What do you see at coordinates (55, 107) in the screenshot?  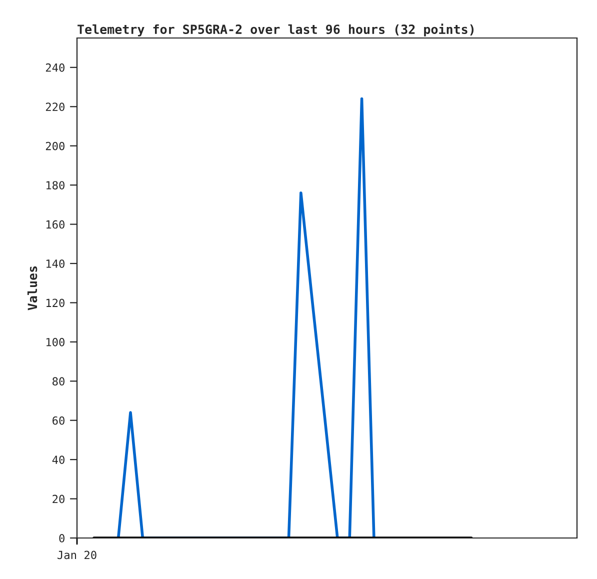 I see `y-tick-label: 220` at bounding box center [55, 107].